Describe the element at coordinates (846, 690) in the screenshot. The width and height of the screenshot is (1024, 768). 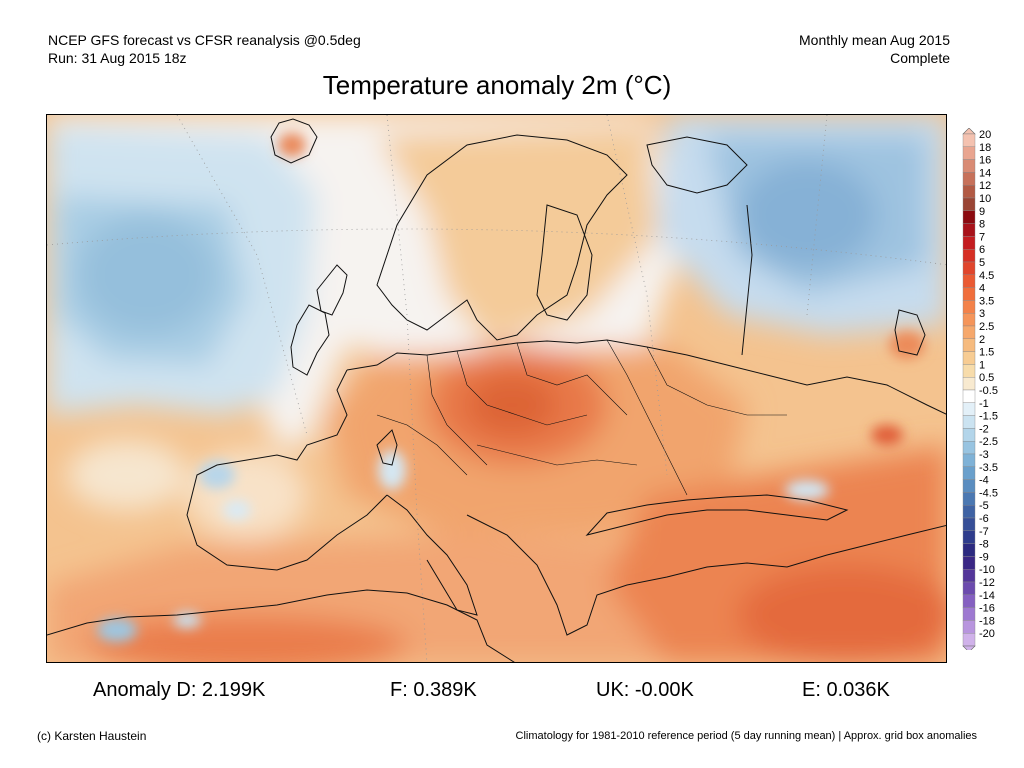
I see `anomaly-spain: E: 0.036K` at that location.